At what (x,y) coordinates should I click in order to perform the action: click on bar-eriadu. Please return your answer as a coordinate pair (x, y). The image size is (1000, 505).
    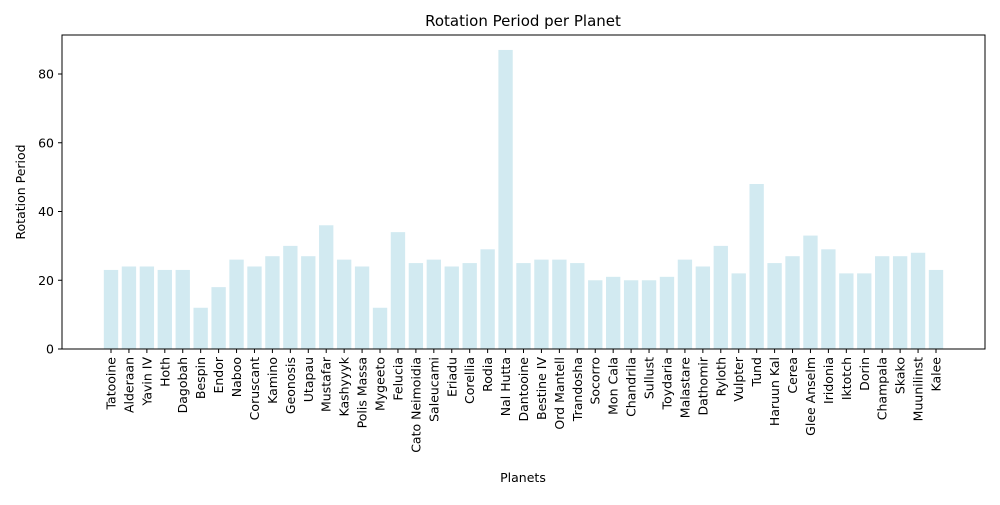
    Looking at the image, I should click on (451, 307).